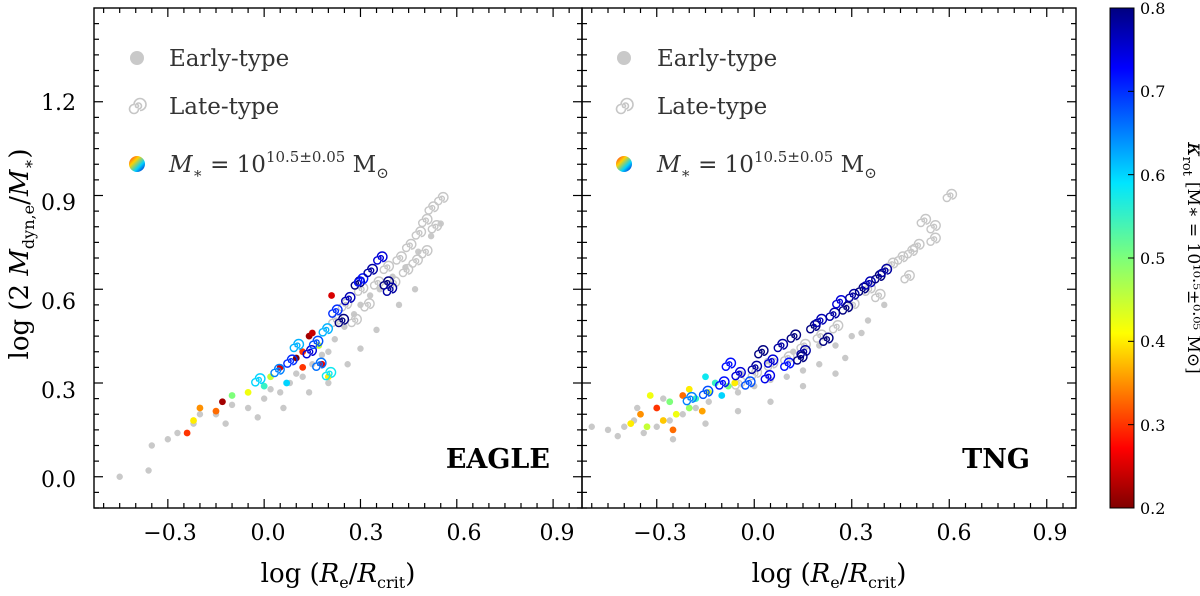  What do you see at coordinates (258, 114) in the screenshot?
I see `legend-eagle: Early-type Late-type M∗ = 1010.5±0.05 M⊙` at bounding box center [258, 114].